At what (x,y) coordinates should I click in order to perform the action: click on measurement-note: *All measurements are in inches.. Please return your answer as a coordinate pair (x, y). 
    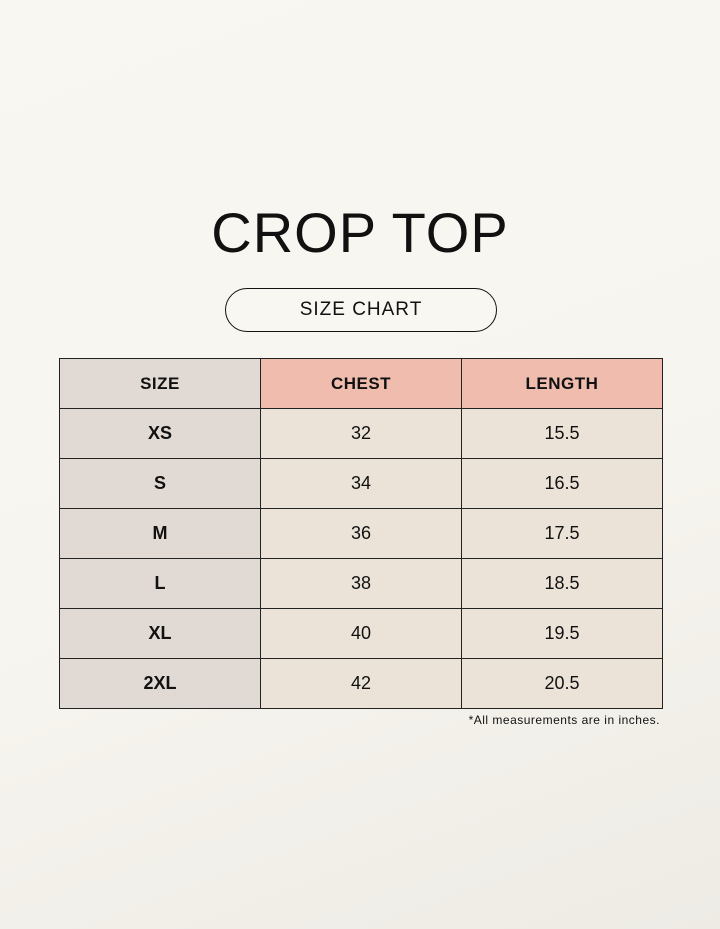
    Looking at the image, I should click on (564, 720).